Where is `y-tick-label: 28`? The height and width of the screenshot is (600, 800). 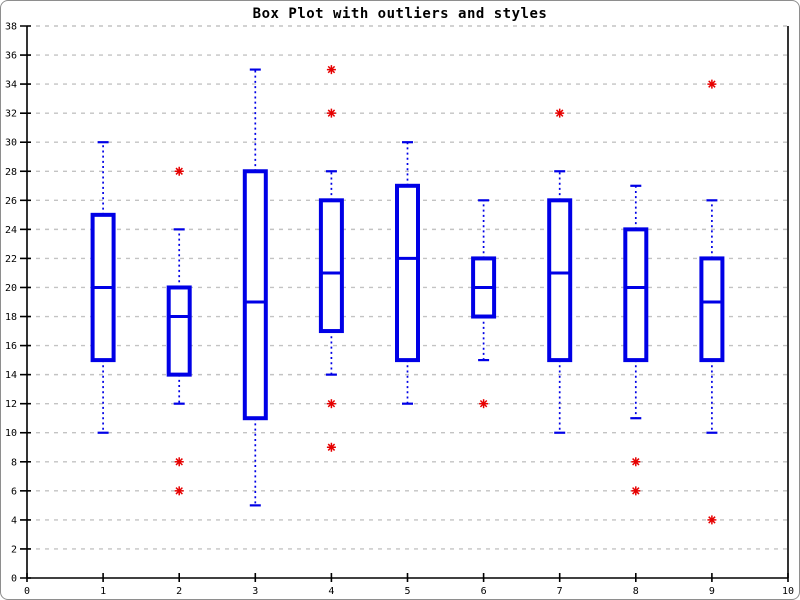 y-tick-label: 28 is located at coordinates (11, 172).